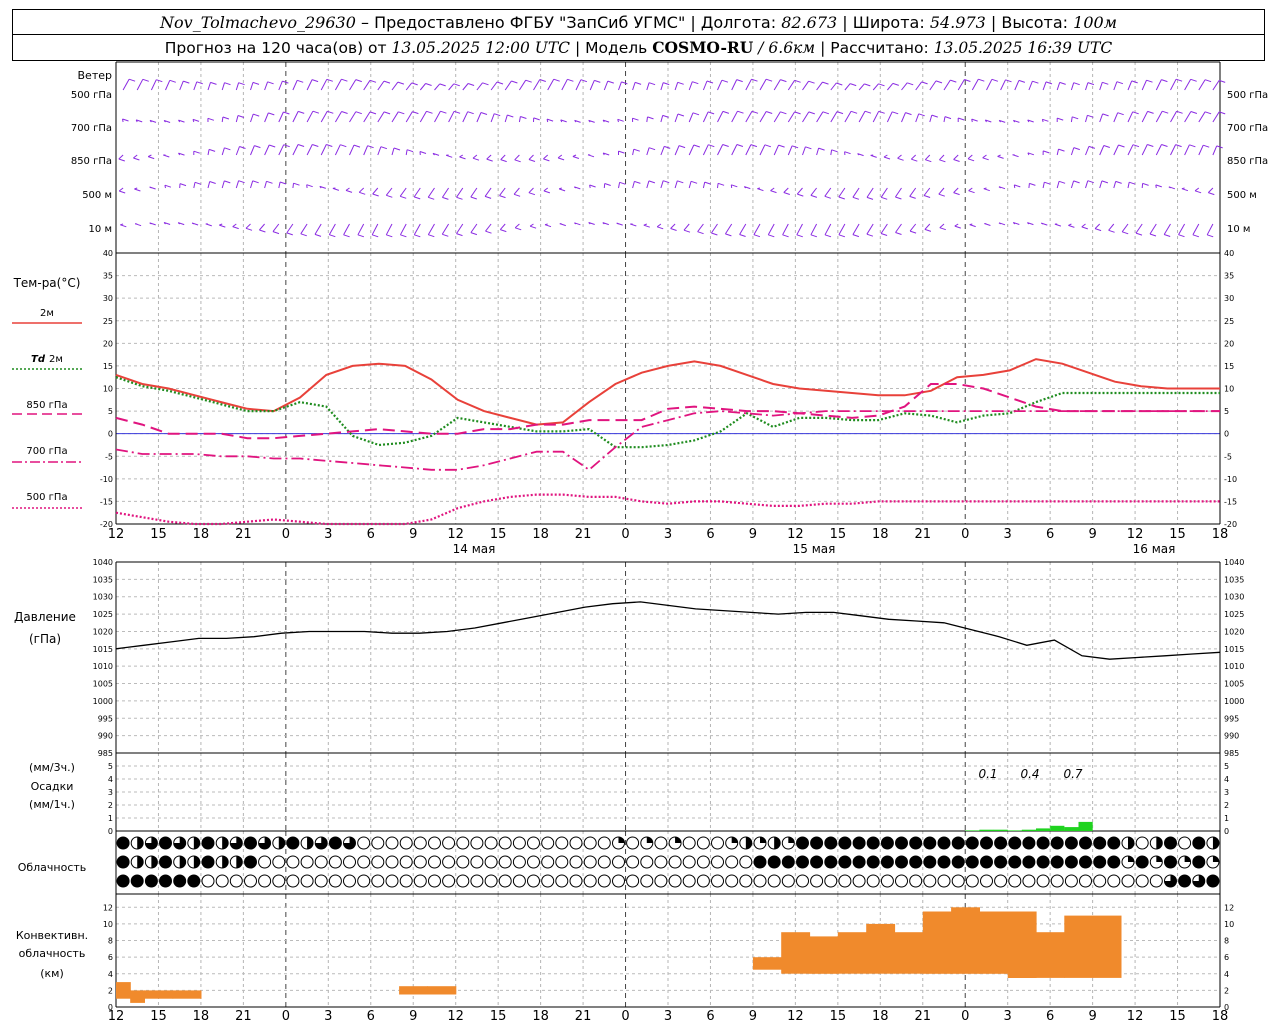 The height and width of the screenshot is (1024, 1280). I want to click on y-tick-left: 1000, so click(103, 701).